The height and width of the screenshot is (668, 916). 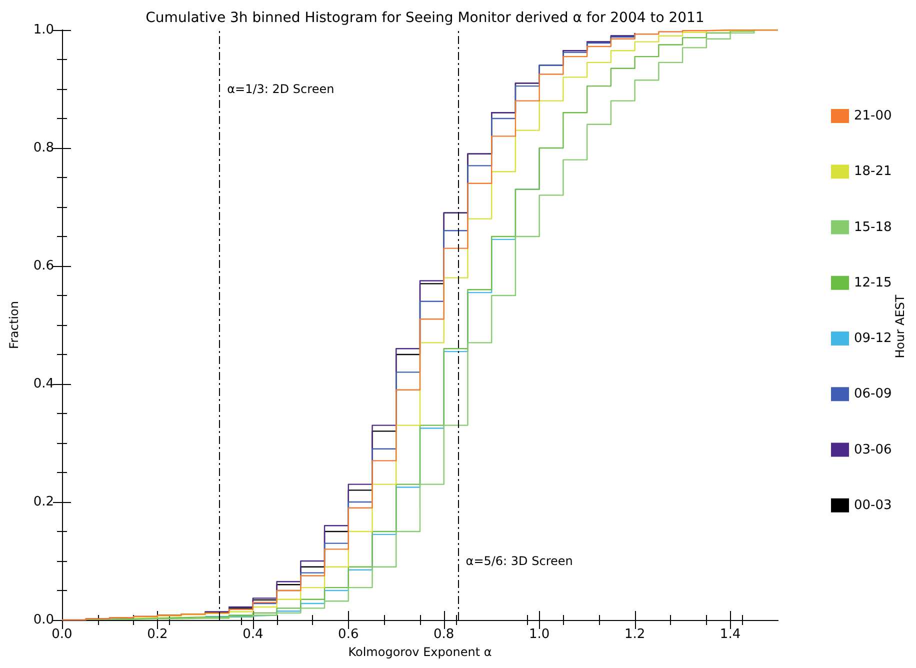 What do you see at coordinates (14, 325) in the screenshot?
I see `y-axis-title: Fraction` at bounding box center [14, 325].